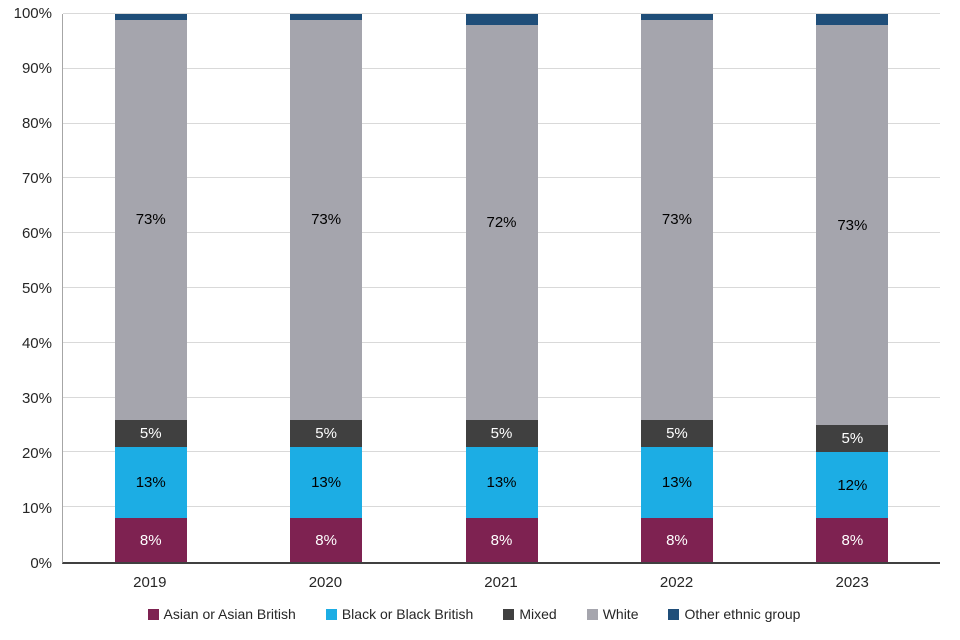 This screenshot has width=960, height=640. I want to click on legend-item: Black or Black British, so click(399, 614).